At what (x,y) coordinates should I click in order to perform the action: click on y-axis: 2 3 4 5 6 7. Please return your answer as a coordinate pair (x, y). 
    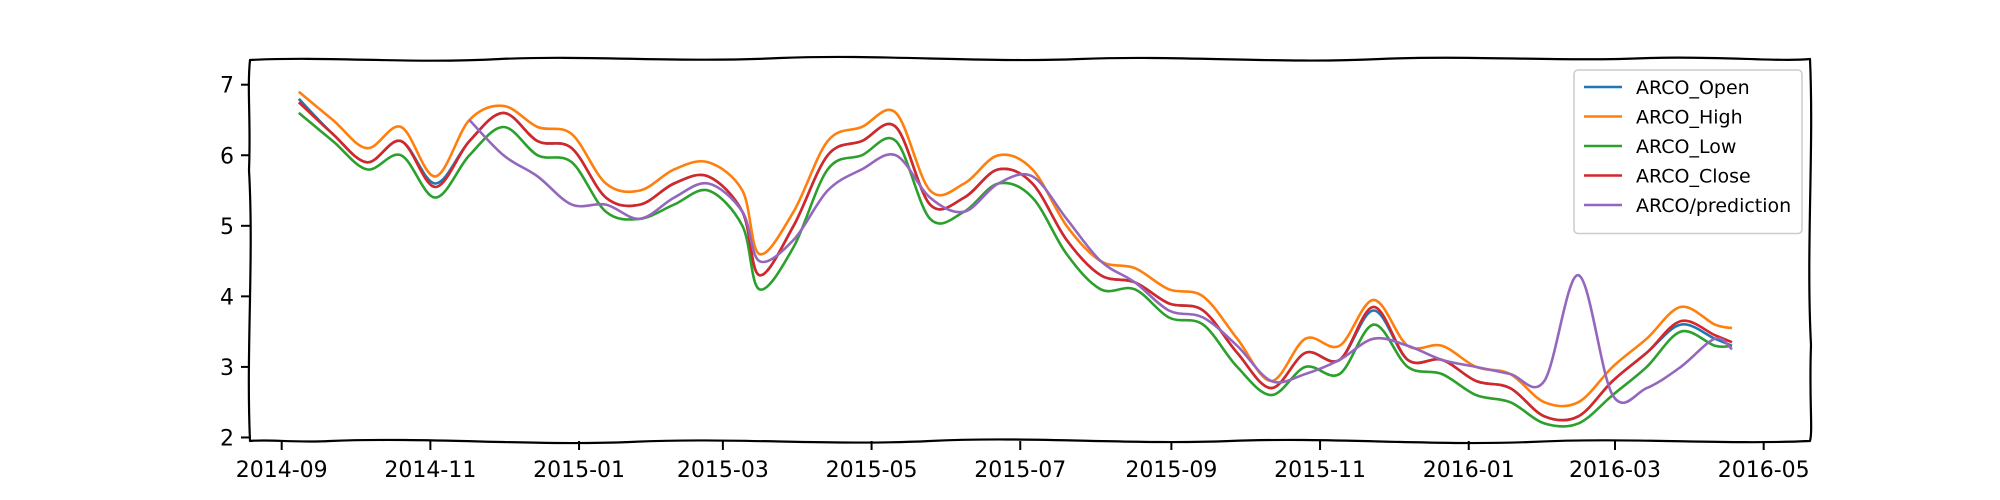
    Looking at the image, I should click on (235, 262).